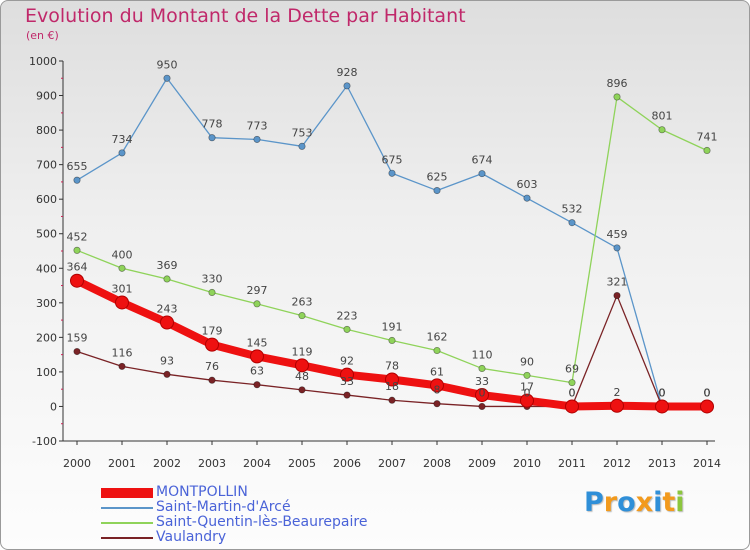  Describe the element at coordinates (482, 463) in the screenshot. I see `x-tick-label: 2009` at that location.